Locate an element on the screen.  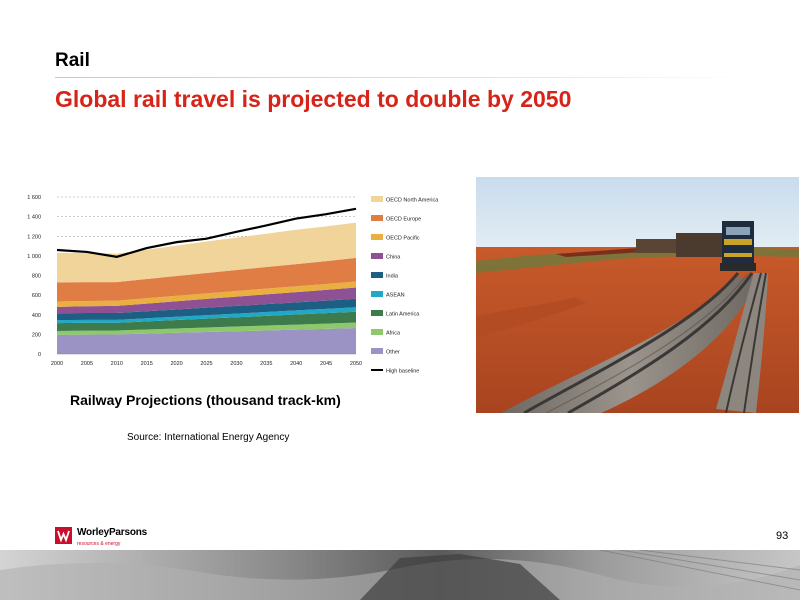
x-tick-label: 2025 is located at coordinates (206, 364).